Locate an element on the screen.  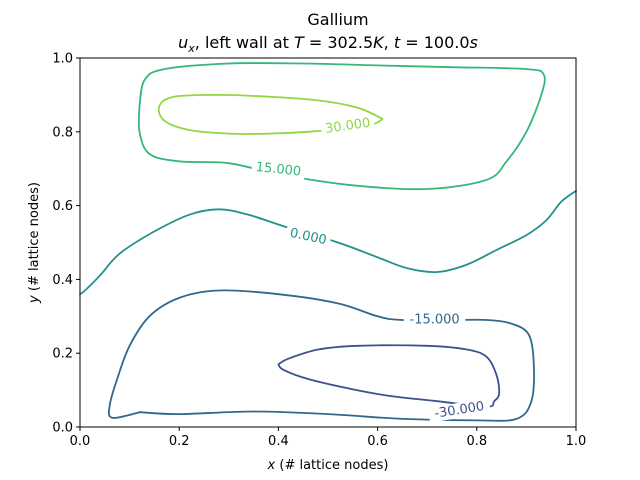
y-axis-label-text: (# lattice nodes) is located at coordinates (34, 238).